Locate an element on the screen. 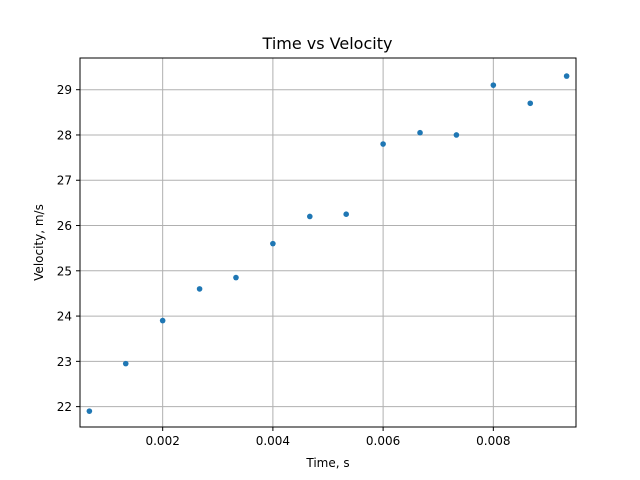 This screenshot has height=480, width=640. y-tick-label: 26 is located at coordinates (64, 226).